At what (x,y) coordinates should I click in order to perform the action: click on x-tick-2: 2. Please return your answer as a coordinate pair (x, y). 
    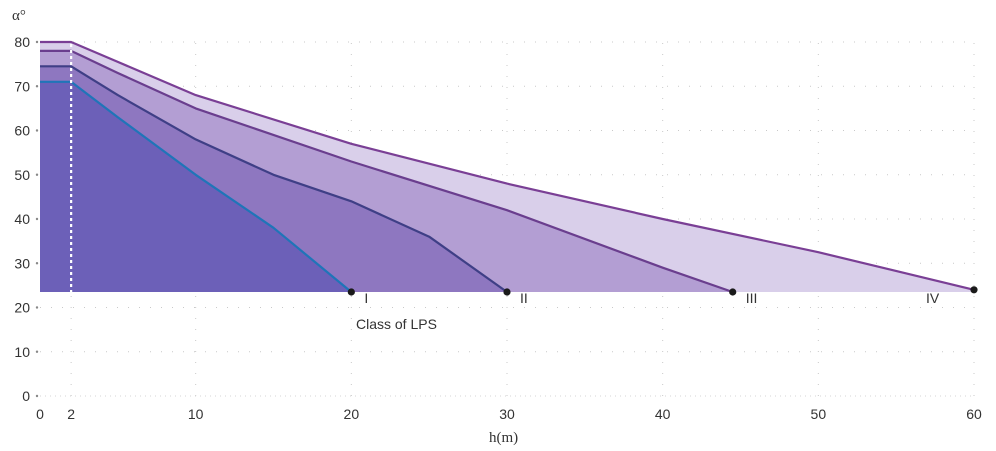
    Looking at the image, I should click on (71, 414).